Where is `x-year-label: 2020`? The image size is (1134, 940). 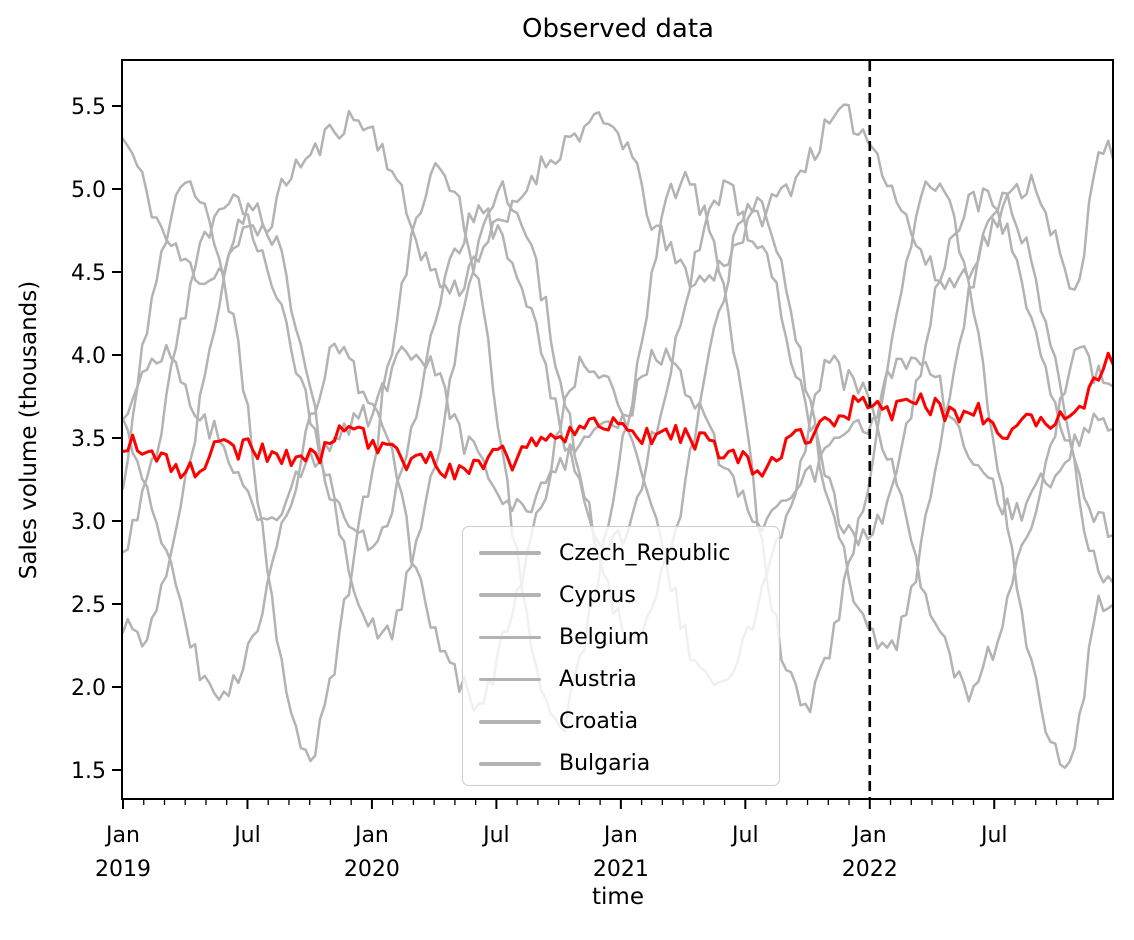 x-year-label: 2020 is located at coordinates (372, 869).